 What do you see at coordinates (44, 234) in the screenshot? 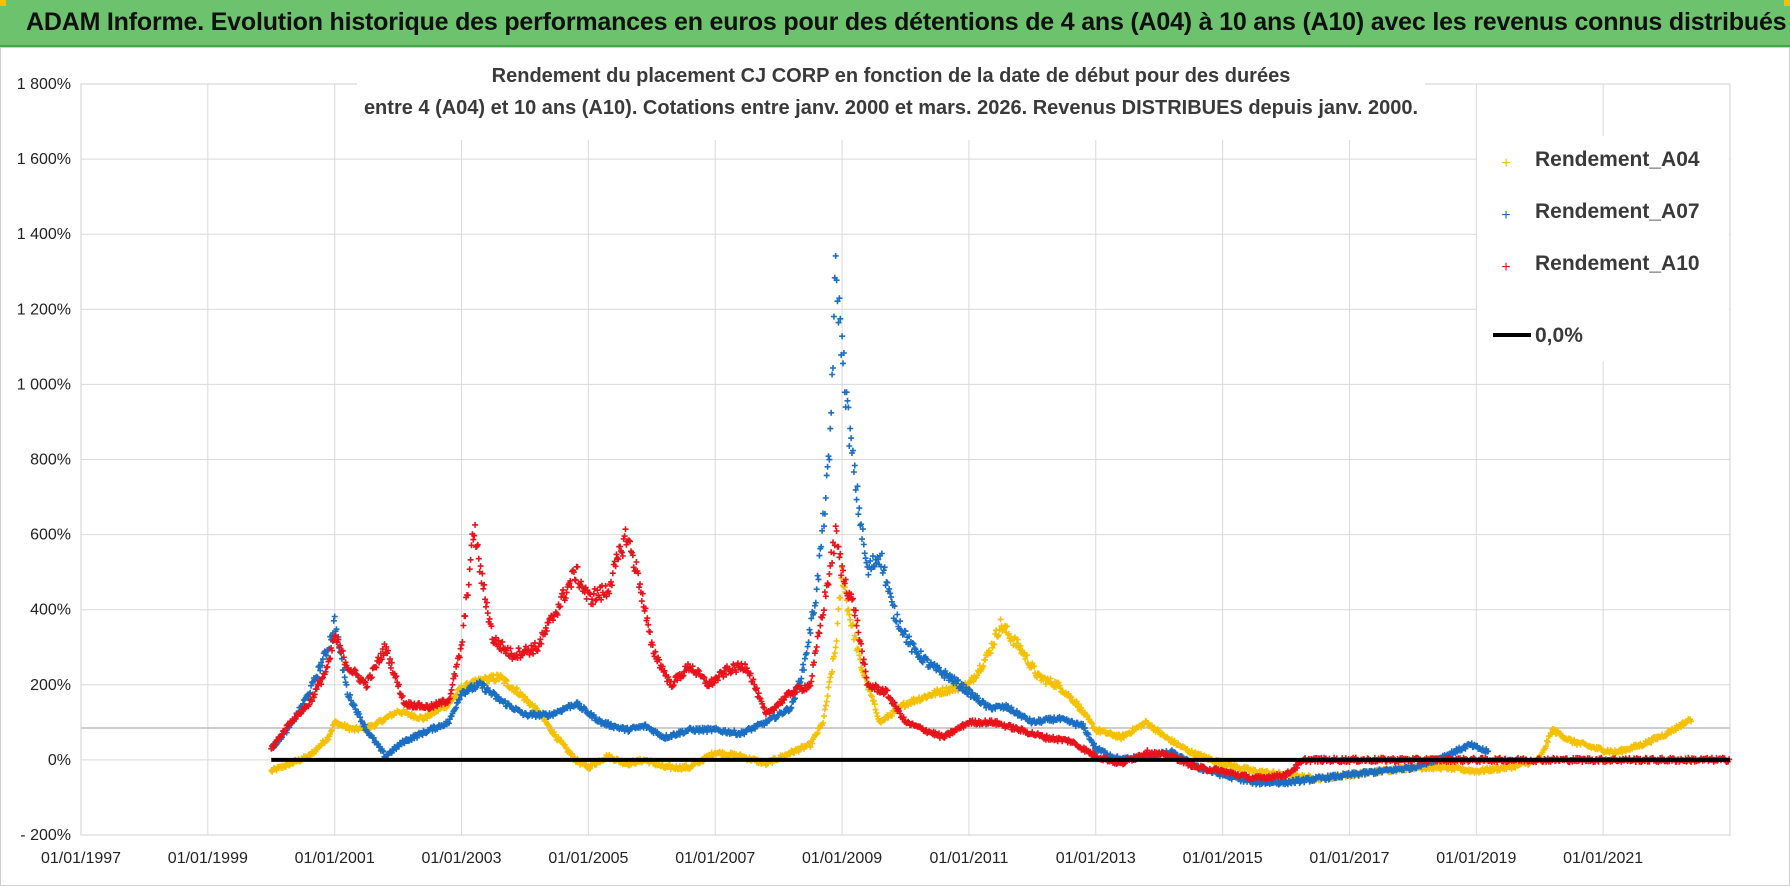
I see `y-tick-label: 1 400%` at bounding box center [44, 234].